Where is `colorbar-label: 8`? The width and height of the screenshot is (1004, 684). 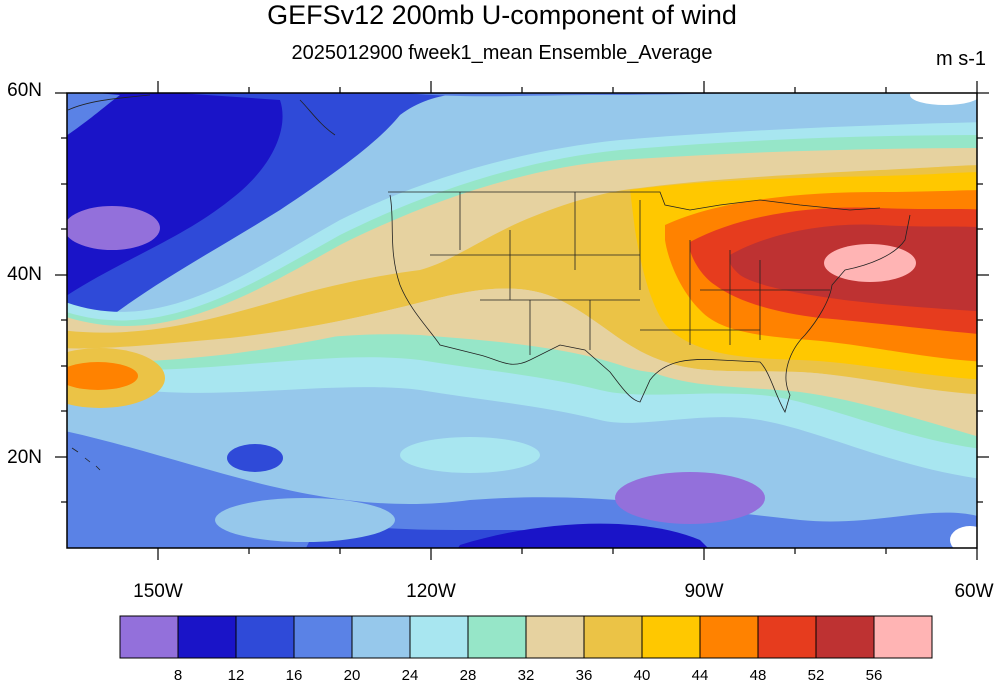 colorbar-label: 8 is located at coordinates (178, 675).